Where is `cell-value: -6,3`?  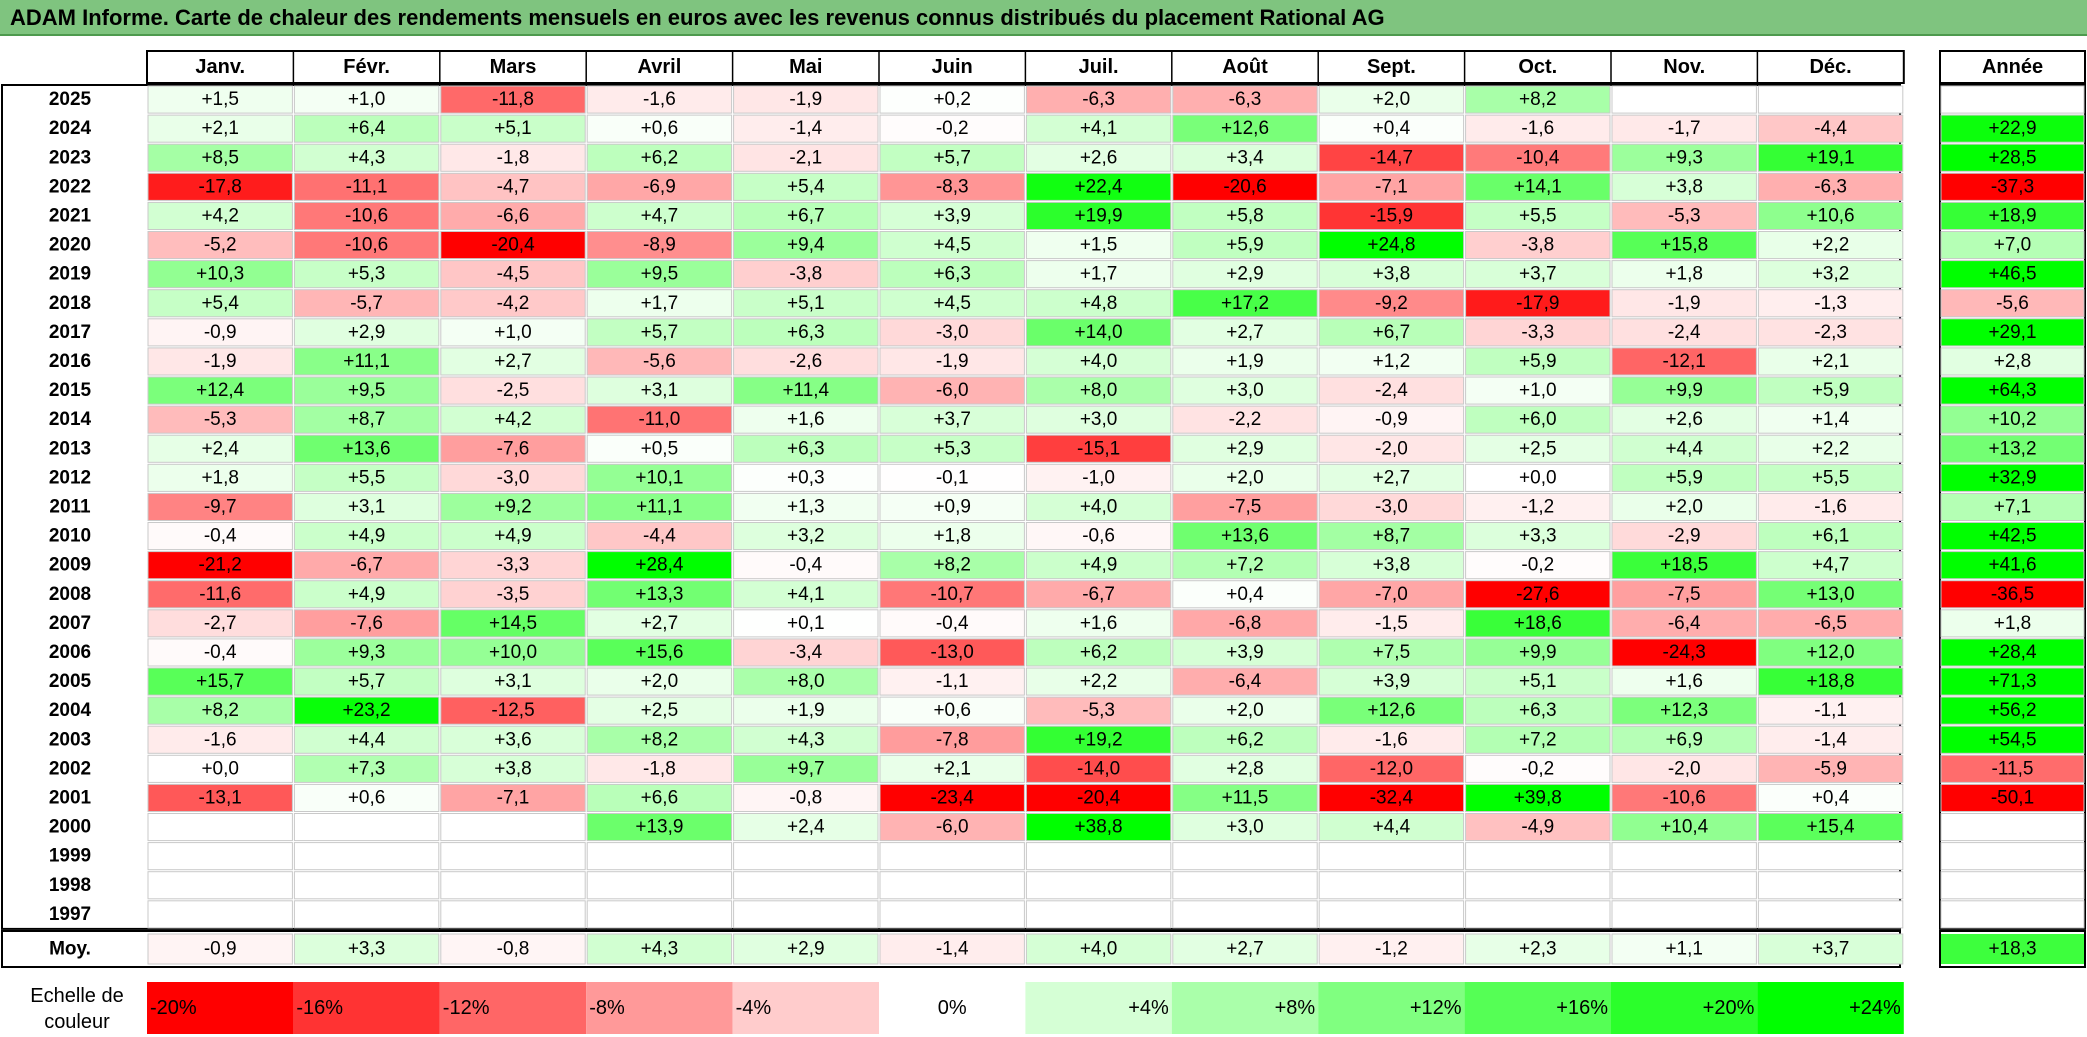
cell-value: -6,3 is located at coordinates (1098, 99).